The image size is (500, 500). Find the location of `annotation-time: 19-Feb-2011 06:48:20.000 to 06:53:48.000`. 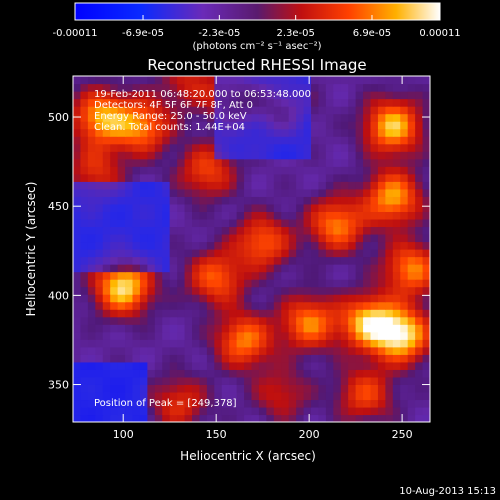

annotation-time: 19-Feb-2011 06:48:20.000 to 06:53:48.000 is located at coordinates (202, 94).